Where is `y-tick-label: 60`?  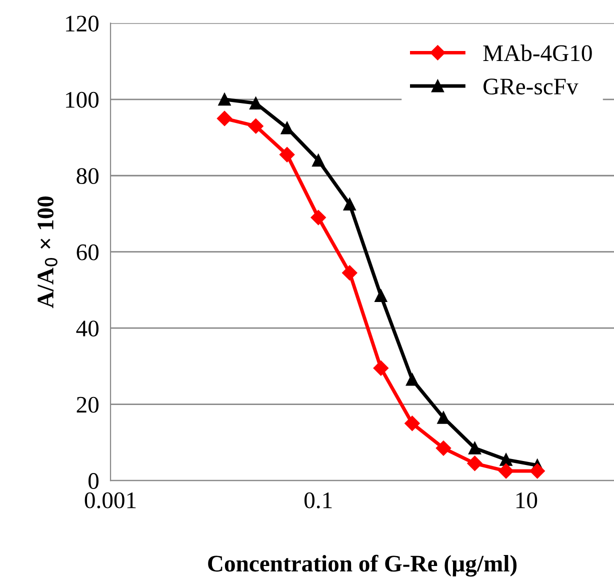
y-tick-label: 60 is located at coordinates (87, 252).